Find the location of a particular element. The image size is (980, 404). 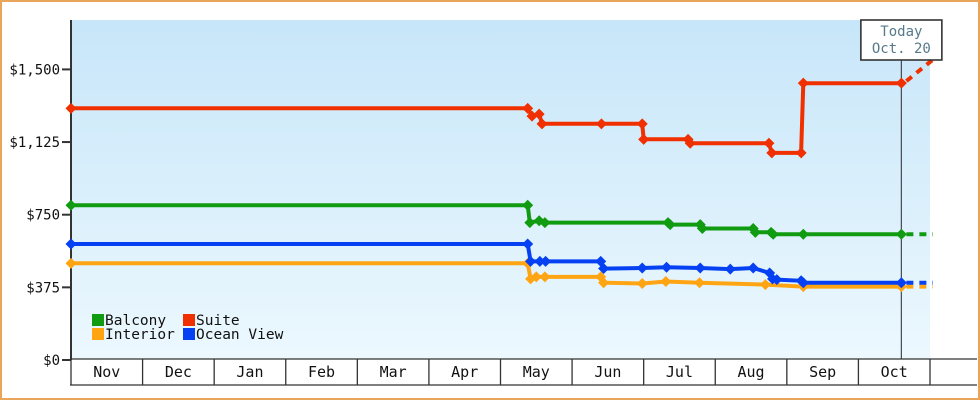

legend-label-balcony: Balcony is located at coordinates (135, 321).